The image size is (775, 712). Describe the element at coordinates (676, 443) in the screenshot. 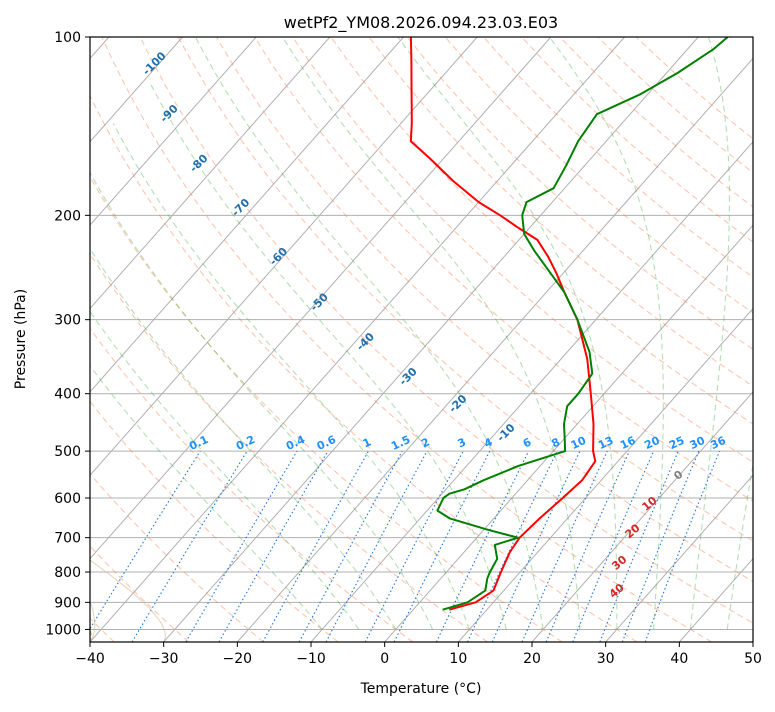

I see `mixing-ratio-label: 25` at that location.